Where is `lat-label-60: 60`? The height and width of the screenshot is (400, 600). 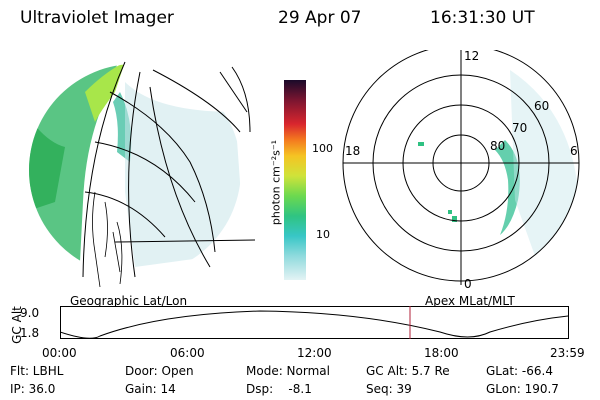
lat-label-60: 60 is located at coordinates (541, 106).